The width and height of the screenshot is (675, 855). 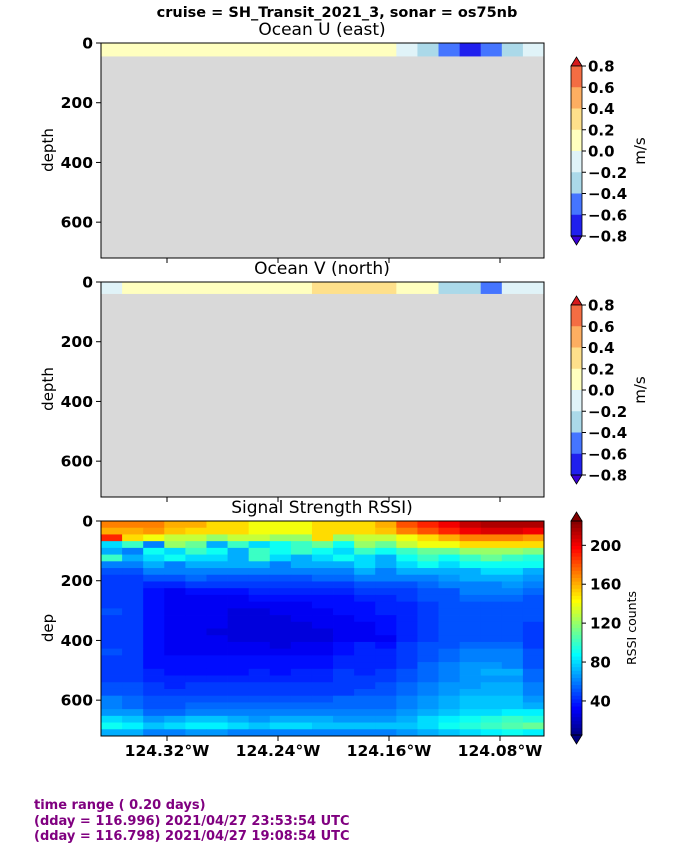 I want to click on colorbar-tick-label: 0.8, so click(x=601, y=306).